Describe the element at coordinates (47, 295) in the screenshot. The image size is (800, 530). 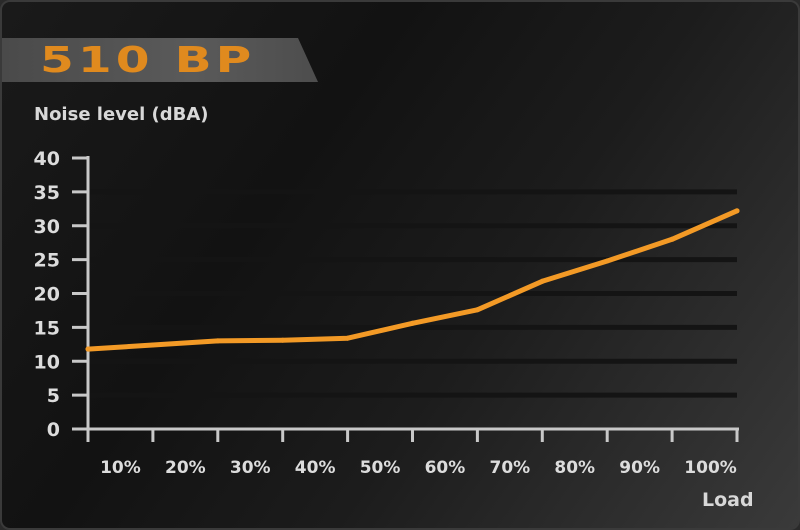
I see `y-tick-label: 20` at that location.